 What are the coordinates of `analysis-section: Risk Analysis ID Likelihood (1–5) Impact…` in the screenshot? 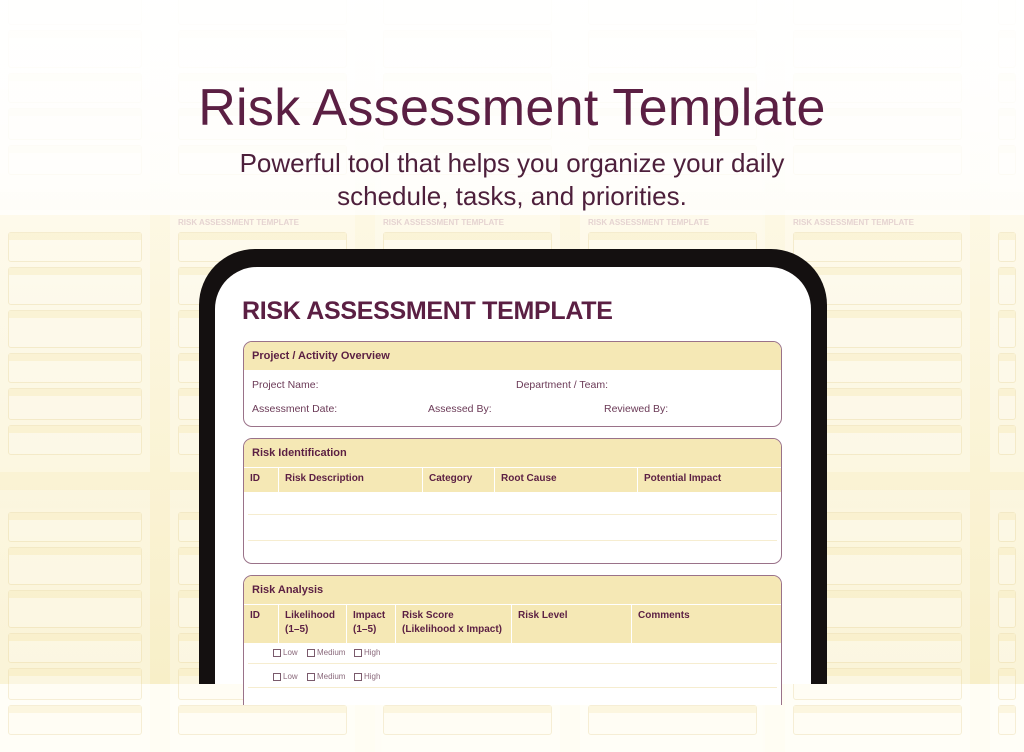 It's located at (512, 640).